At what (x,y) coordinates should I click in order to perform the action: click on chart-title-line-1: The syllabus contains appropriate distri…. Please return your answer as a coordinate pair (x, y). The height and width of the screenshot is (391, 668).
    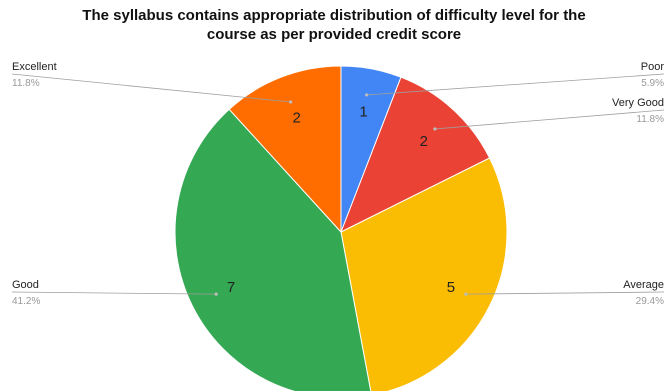
    Looking at the image, I should click on (334, 15).